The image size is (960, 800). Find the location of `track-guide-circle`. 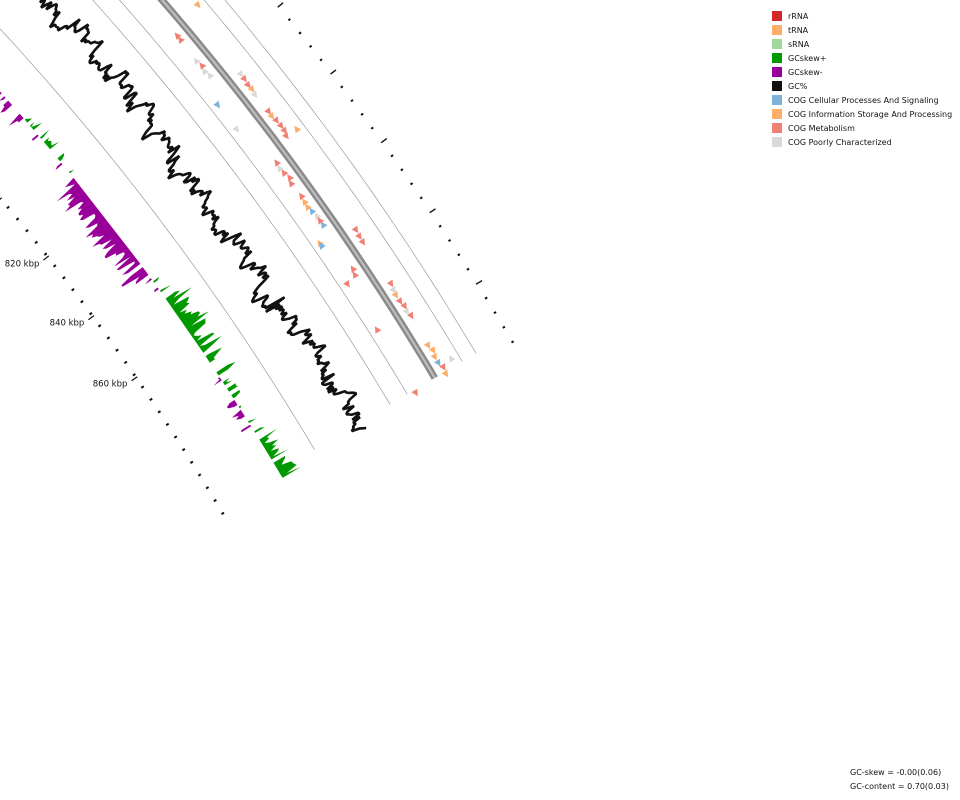

track-guide-circle is located at coordinates (333, 181).